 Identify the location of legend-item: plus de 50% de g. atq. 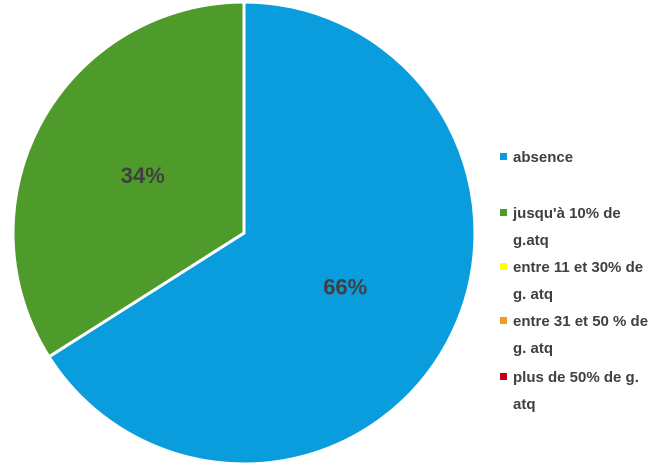
(578, 391).